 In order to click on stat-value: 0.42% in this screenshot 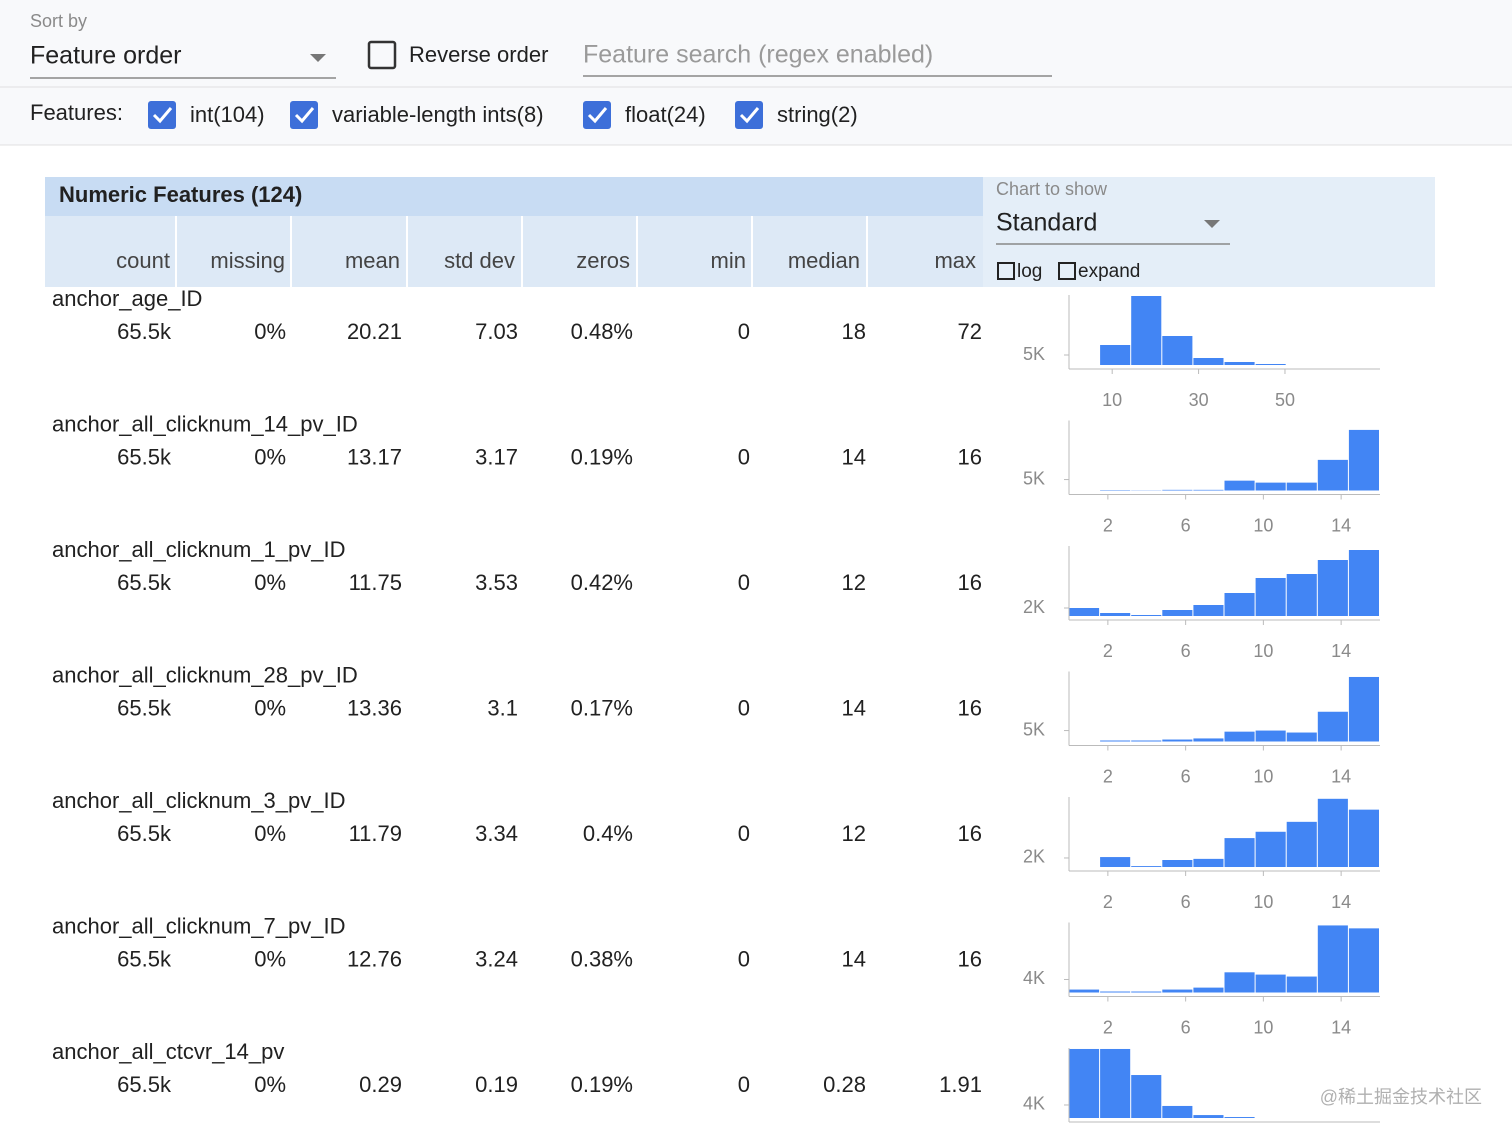, I will do `click(602, 582)`.